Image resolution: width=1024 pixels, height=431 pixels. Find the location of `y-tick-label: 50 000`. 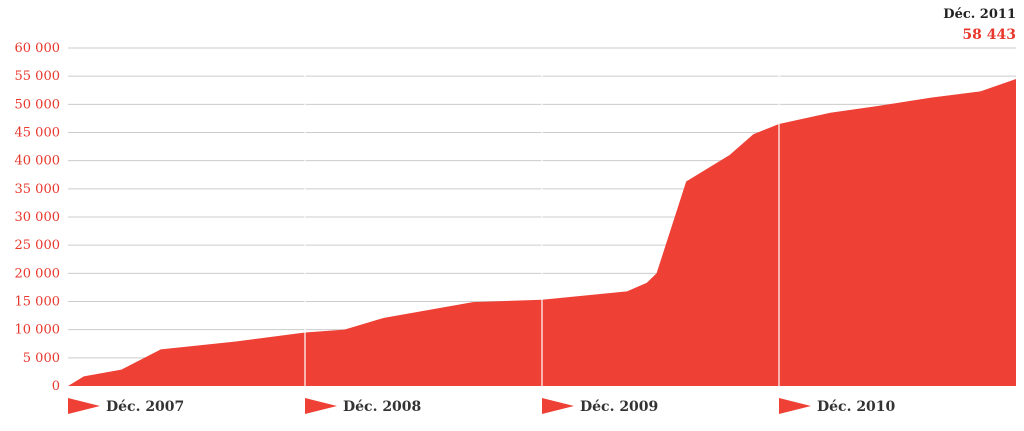

y-tick-label: 50 000 is located at coordinates (38, 104).